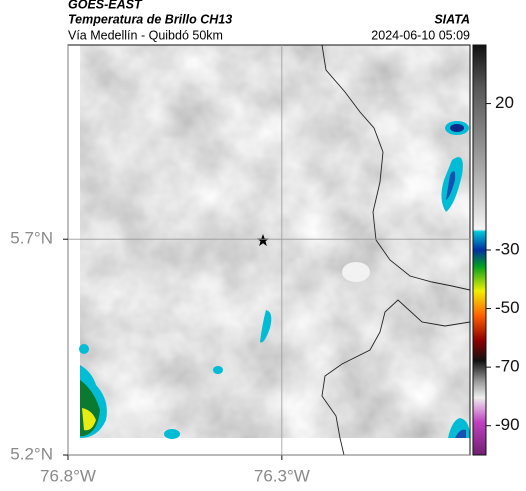 This screenshot has width=526, height=491. What do you see at coordinates (31, 453) in the screenshot?
I see `y-tick-label: 5.2°N` at bounding box center [31, 453].